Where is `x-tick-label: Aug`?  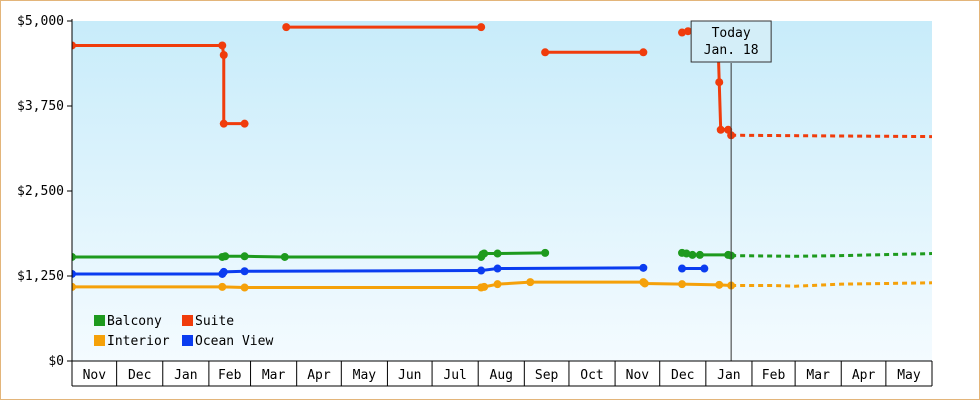 x-tick-label: Aug is located at coordinates (501, 375).